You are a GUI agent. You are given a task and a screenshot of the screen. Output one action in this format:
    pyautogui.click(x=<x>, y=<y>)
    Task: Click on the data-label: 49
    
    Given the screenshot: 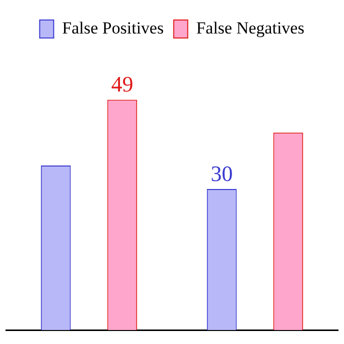 What is the action you would take?
    pyautogui.click(x=122, y=83)
    